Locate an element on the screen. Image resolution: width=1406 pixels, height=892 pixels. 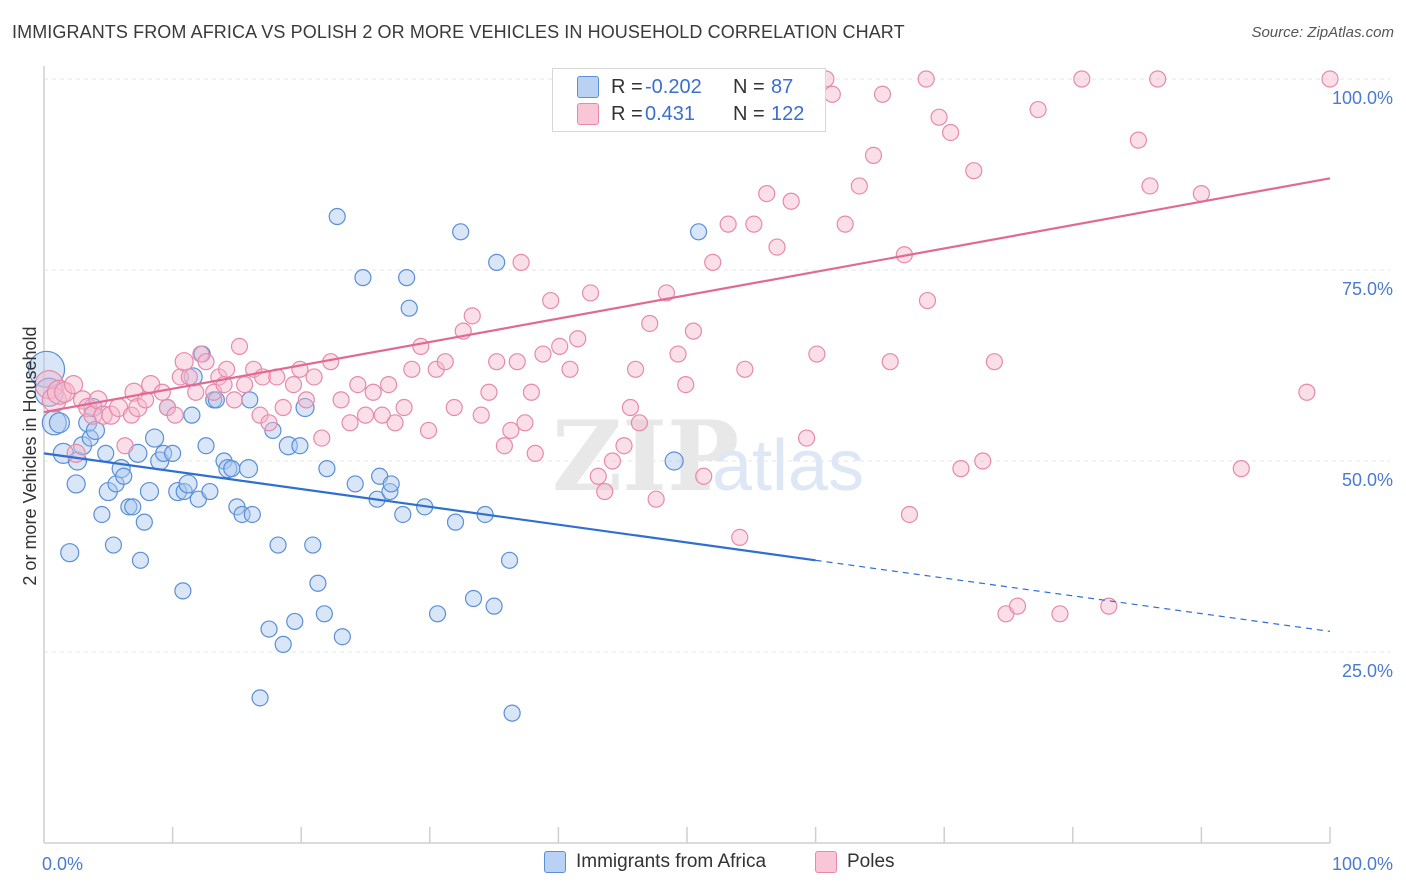
legend-swatch-africa is located at coordinates (588, 87).